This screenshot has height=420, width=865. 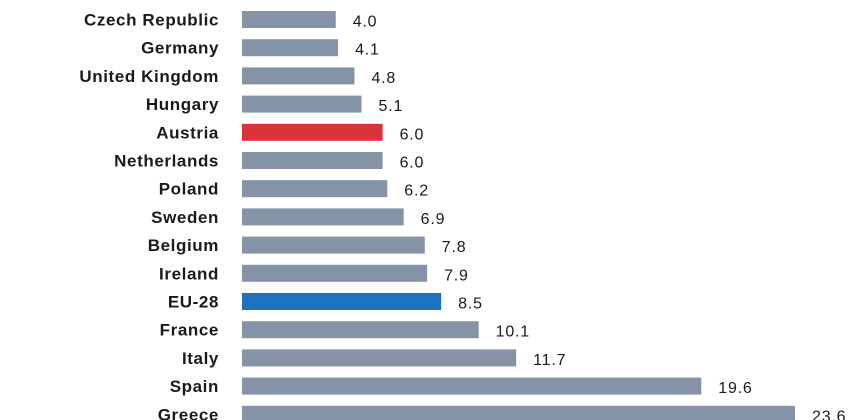 I want to click on bar-poland, so click(x=315, y=189).